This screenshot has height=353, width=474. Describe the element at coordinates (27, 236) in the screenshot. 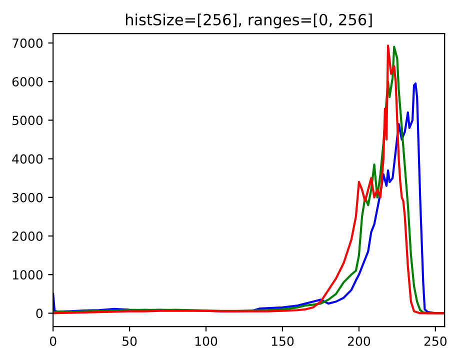

I see `y-tick-label: 2000` at that location.